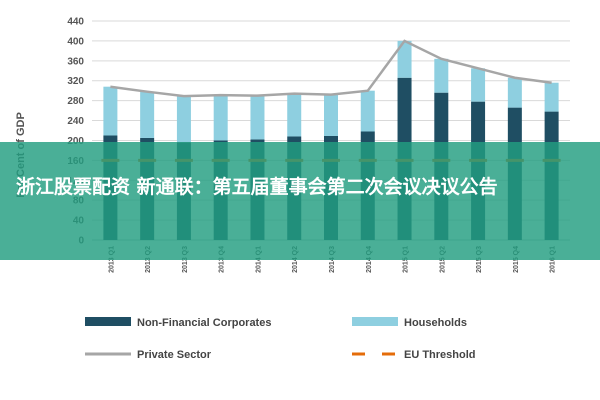 This screenshot has height=400, width=600. Describe the element at coordinates (435, 323) in the screenshot. I see `legend-label: Households` at that location.